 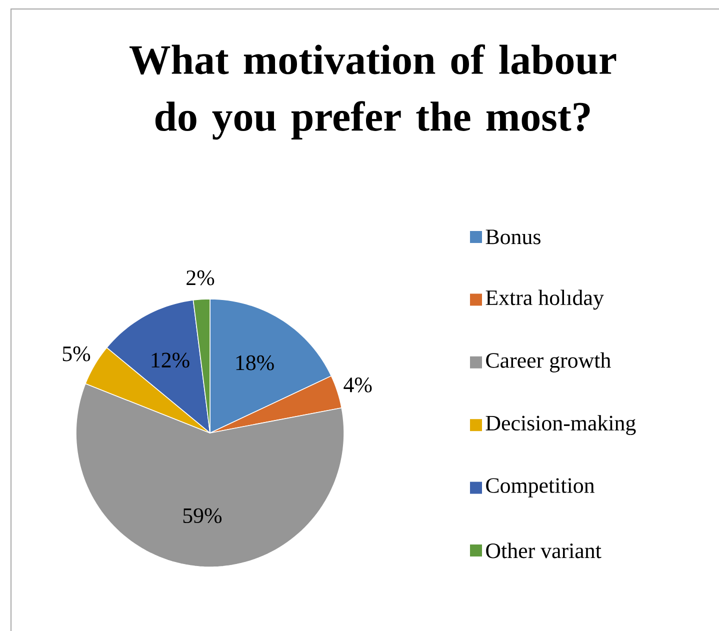 What do you see at coordinates (200, 278) in the screenshot?
I see `data-label: 2%` at bounding box center [200, 278].